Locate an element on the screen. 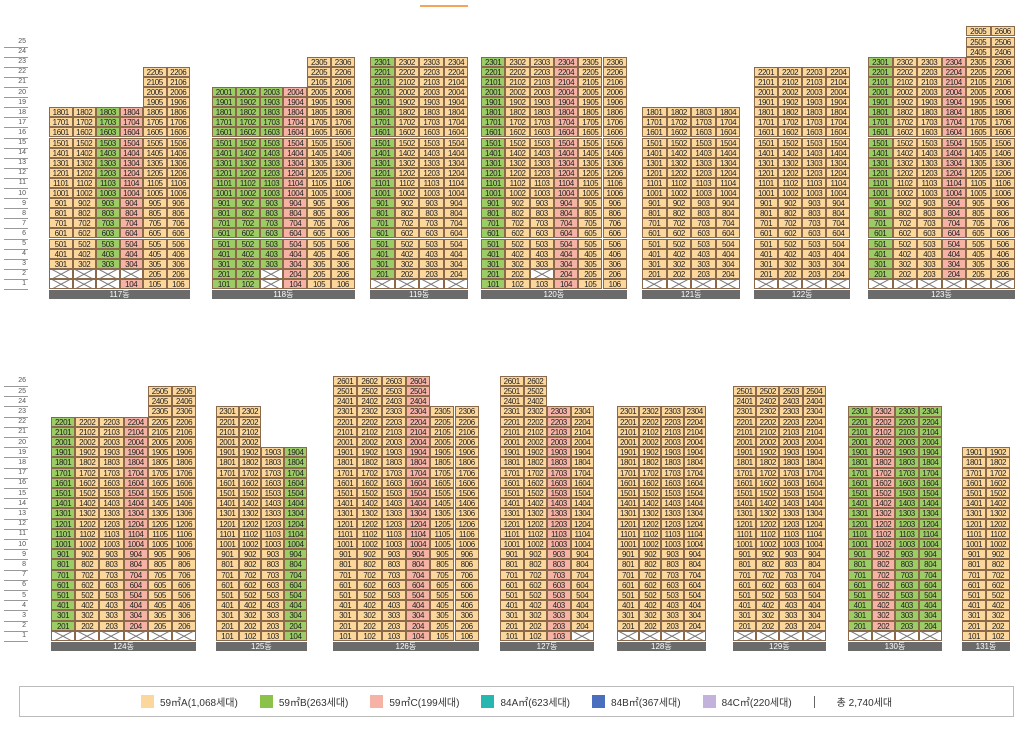 The height and width of the screenshot is (745, 1029). unit-cell: 603 is located at coordinates (672, 584).